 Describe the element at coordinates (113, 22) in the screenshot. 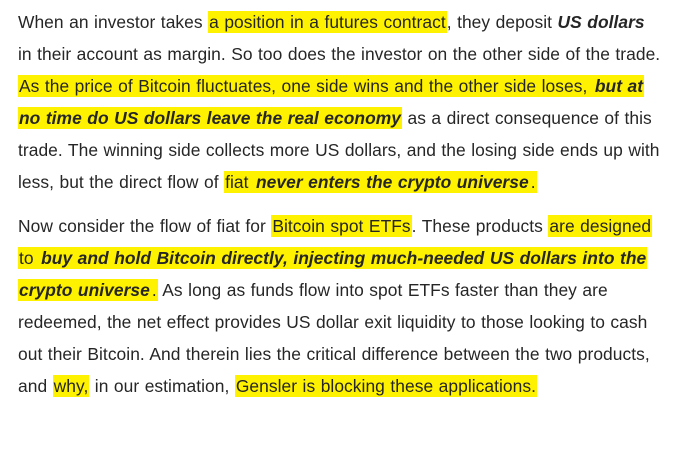

I see `text-segment: When an investor takes` at that location.